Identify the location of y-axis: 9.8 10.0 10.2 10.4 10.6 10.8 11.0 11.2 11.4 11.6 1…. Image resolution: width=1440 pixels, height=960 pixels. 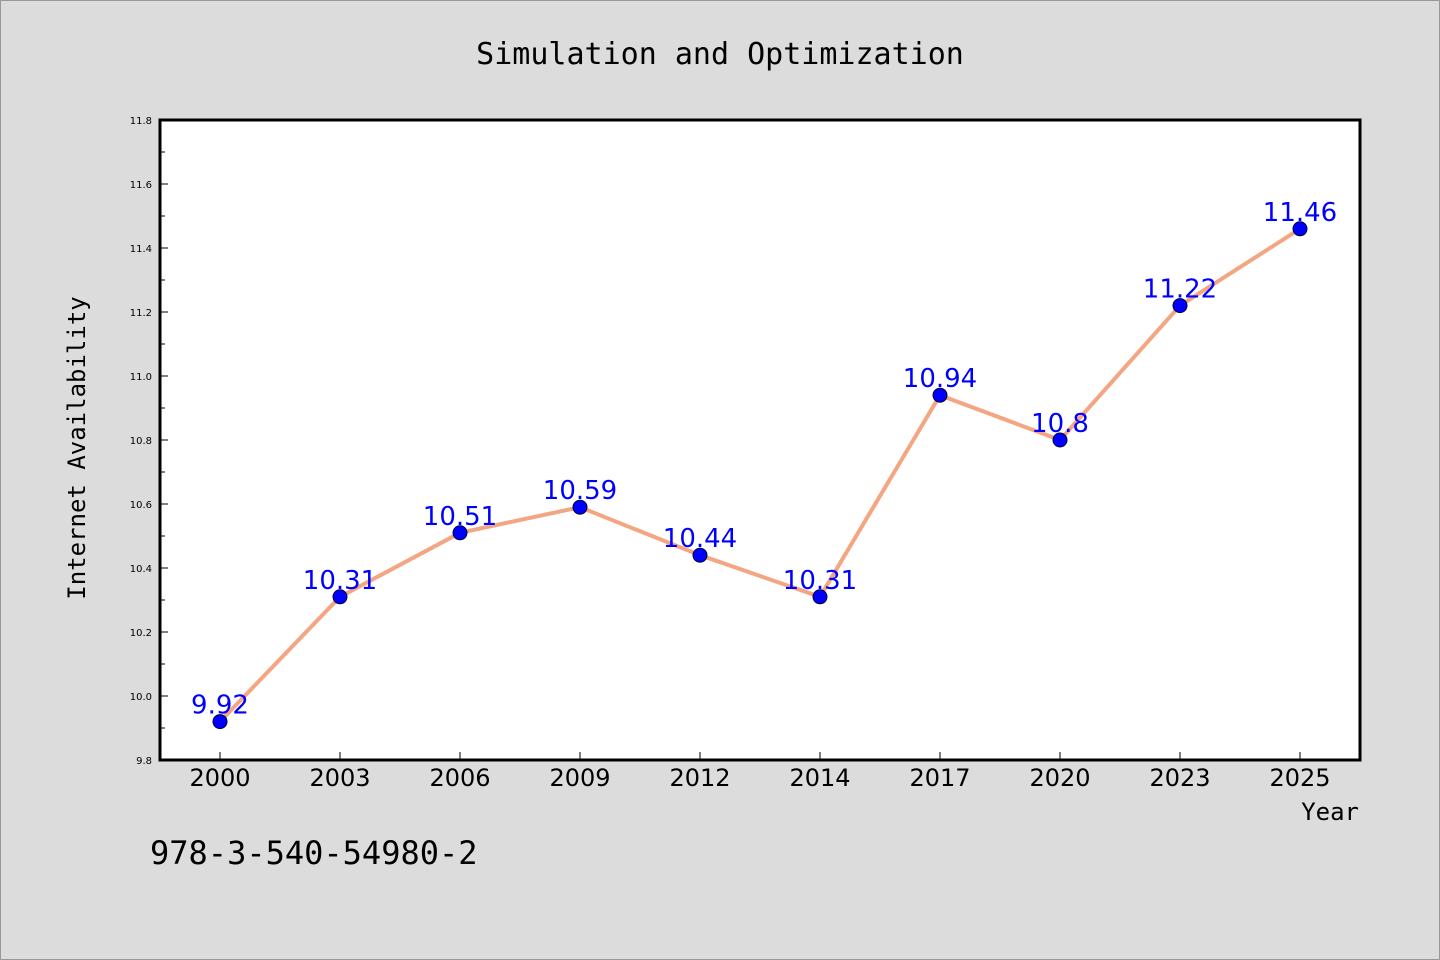
(149, 441).